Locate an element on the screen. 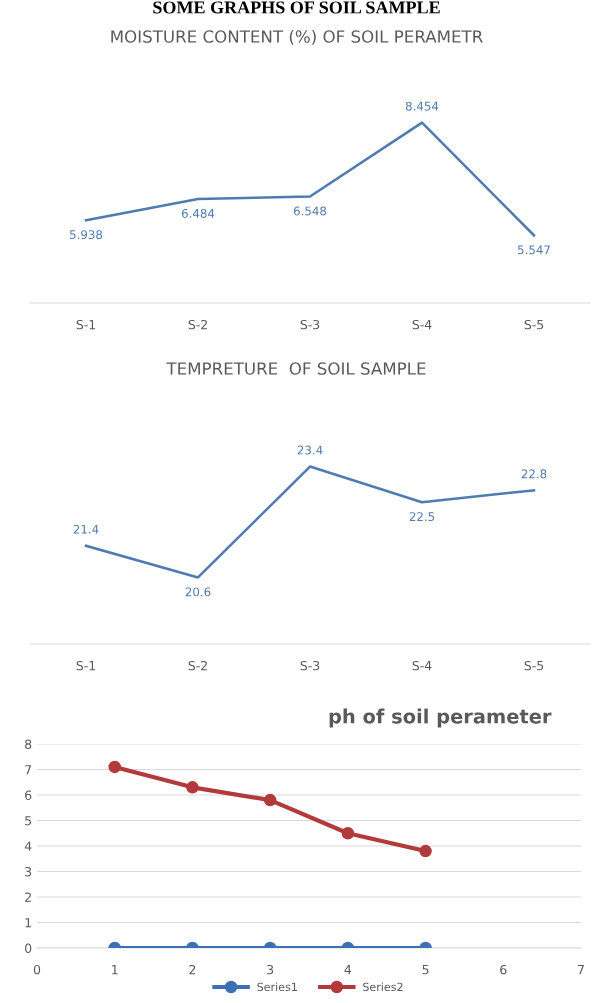 This screenshot has width=593, height=1003. data-label: 23.4 is located at coordinates (310, 450).